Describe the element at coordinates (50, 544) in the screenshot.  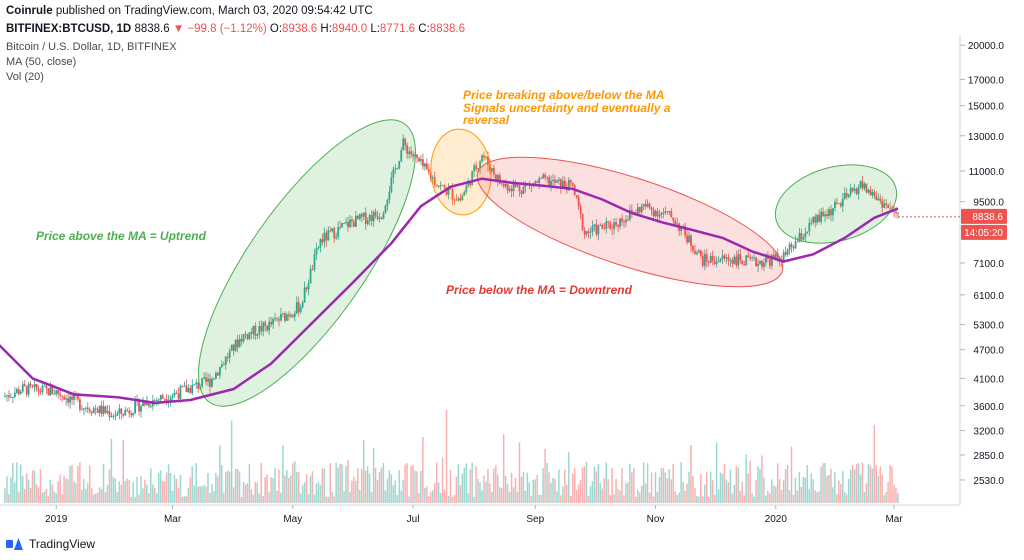
I see `tradingview-logo: TradingView` at that location.